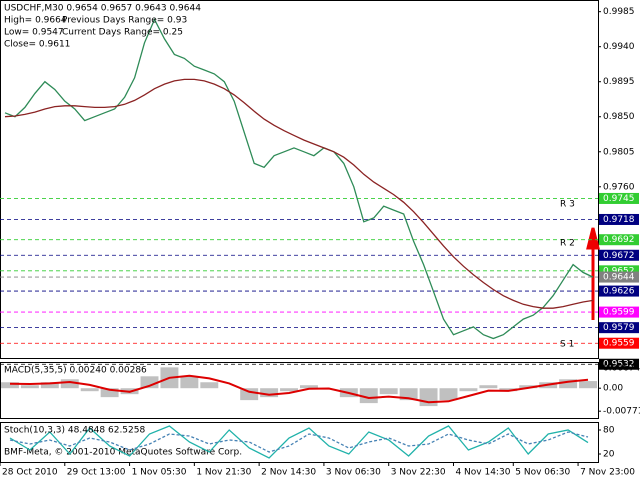  What do you see at coordinates (607, 473) in the screenshot?
I see `x-tick-label: 7 Nov 23:00` at bounding box center [607, 473].